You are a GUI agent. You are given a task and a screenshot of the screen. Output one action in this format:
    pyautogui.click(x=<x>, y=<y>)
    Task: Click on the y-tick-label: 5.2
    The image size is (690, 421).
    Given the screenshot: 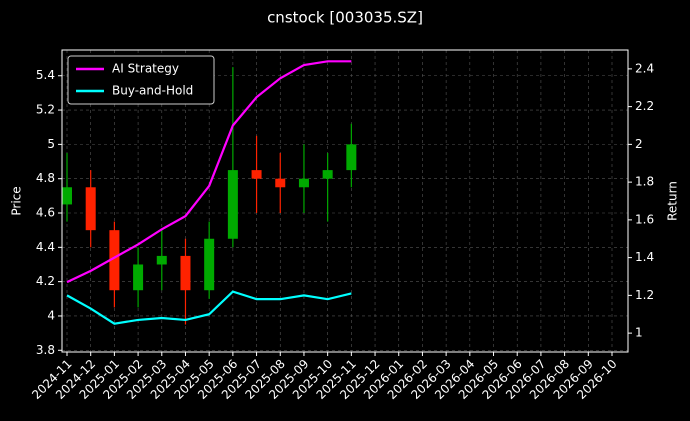 What is the action you would take?
    pyautogui.click(x=45, y=110)
    